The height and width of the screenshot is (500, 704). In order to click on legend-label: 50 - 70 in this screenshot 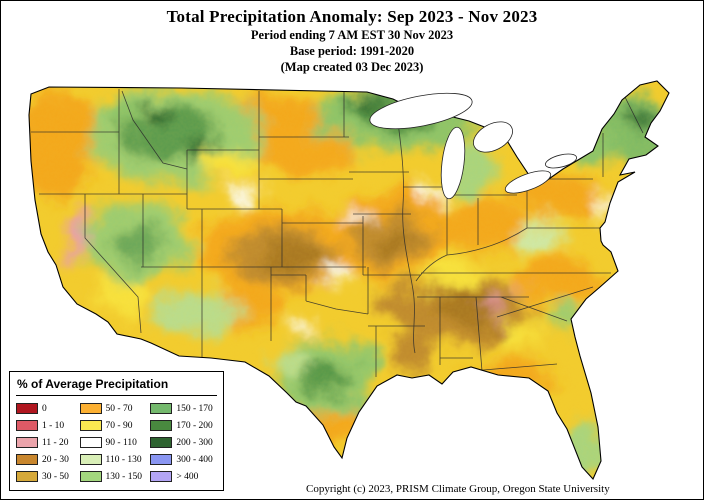, I will do `click(119, 408)`.